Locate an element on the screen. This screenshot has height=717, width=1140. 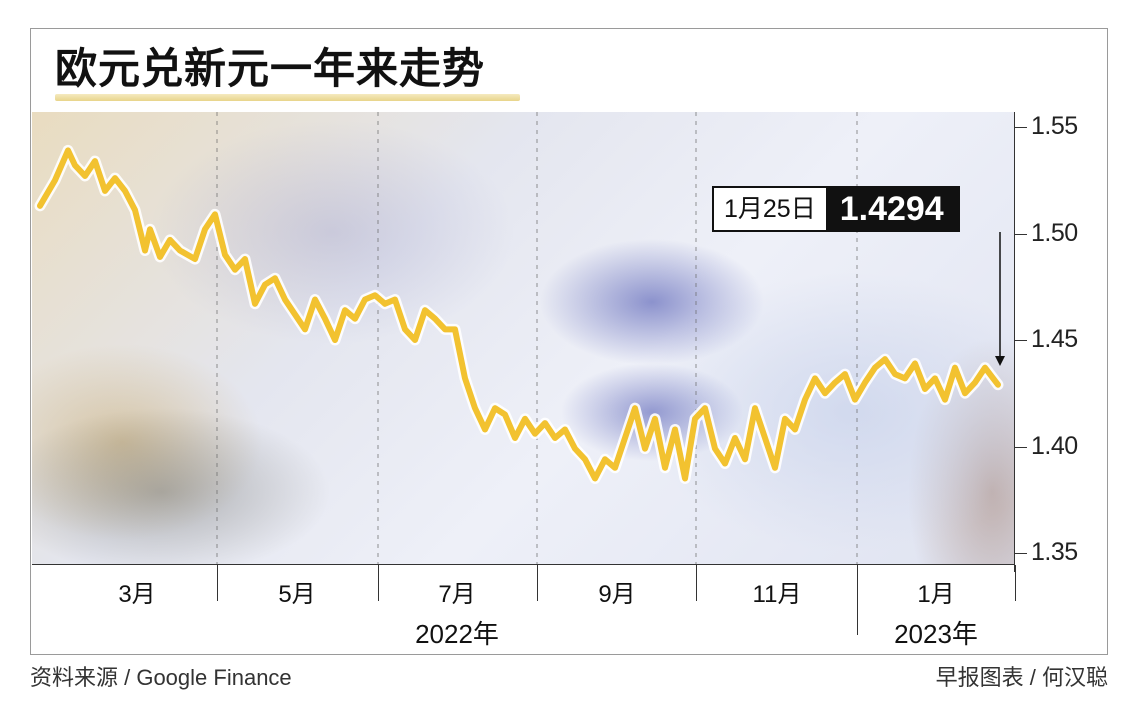
title-underline is located at coordinates (287, 97).